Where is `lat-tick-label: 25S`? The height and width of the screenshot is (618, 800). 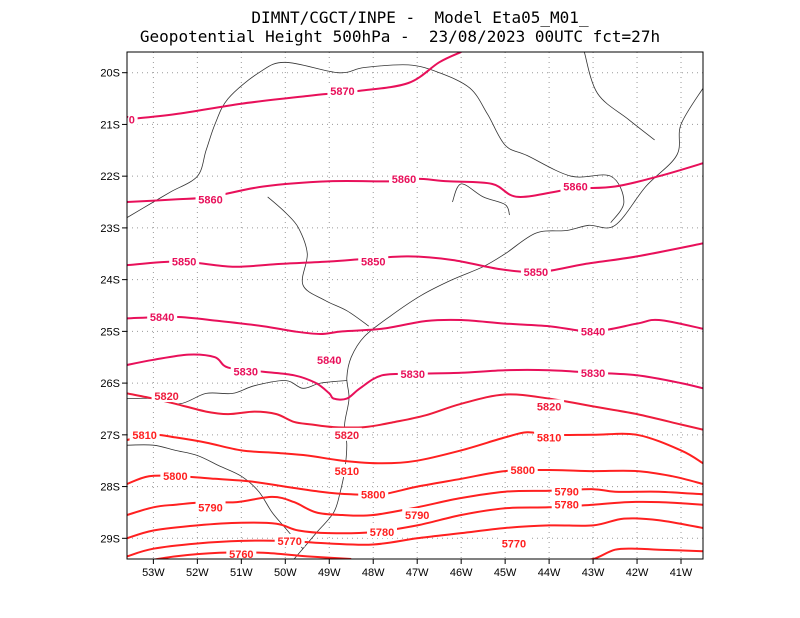
lat-tick-label: 25S is located at coordinates (110, 332).